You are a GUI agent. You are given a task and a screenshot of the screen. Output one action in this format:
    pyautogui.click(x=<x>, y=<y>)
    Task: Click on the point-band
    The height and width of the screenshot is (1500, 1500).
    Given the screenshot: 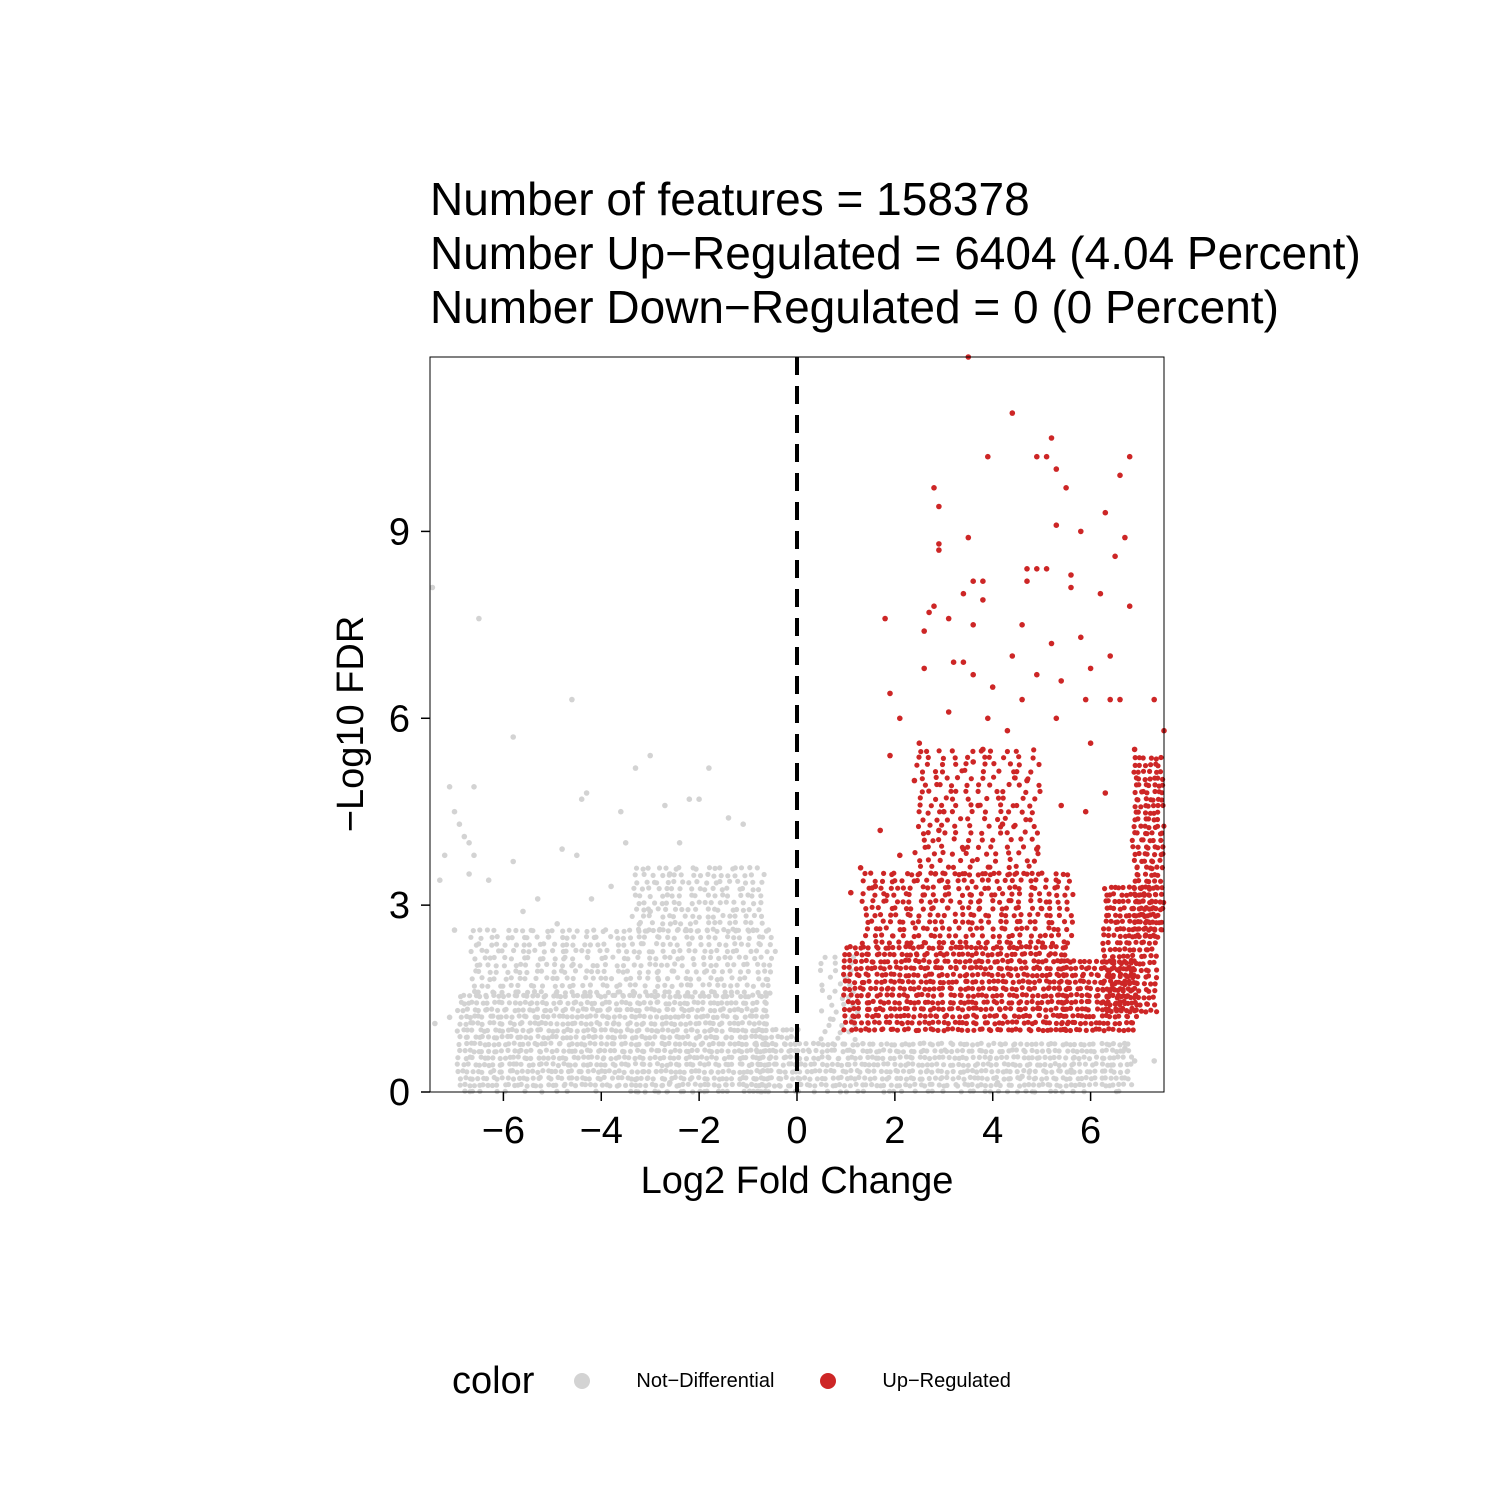 What is the action you would take?
    pyautogui.click(x=613, y=1043)
    